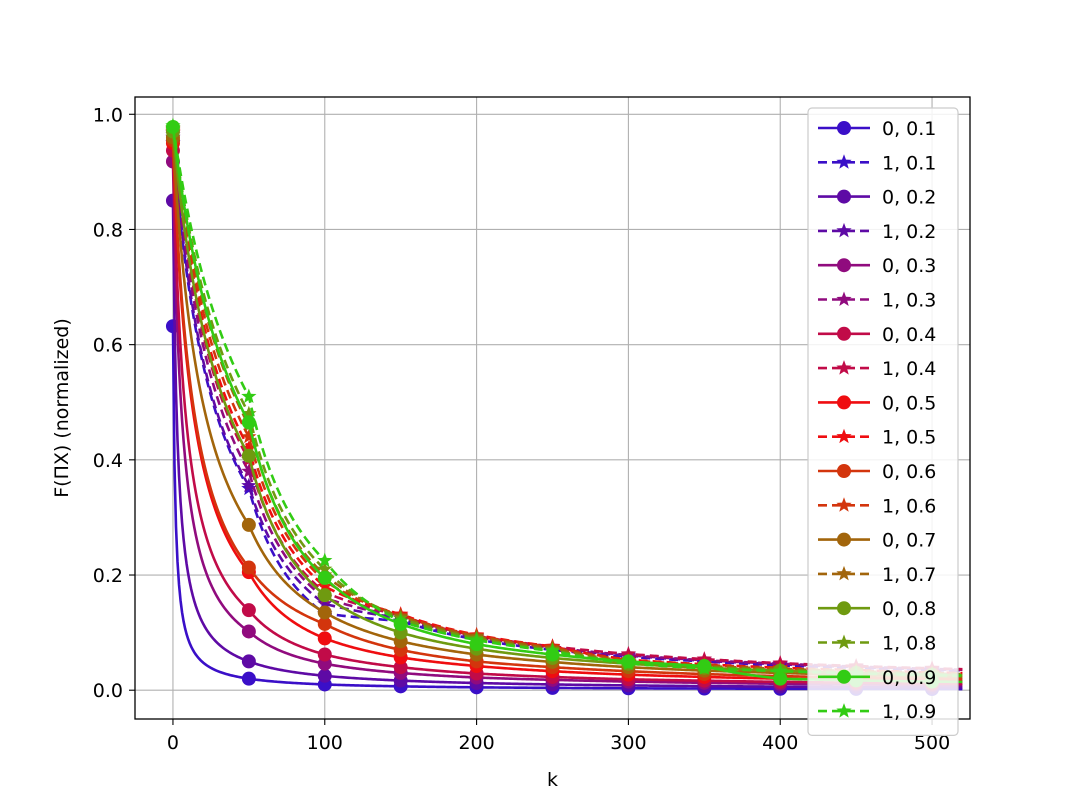  Describe the element at coordinates (628, 743) in the screenshot. I see `x-tick-label: 300` at that location.